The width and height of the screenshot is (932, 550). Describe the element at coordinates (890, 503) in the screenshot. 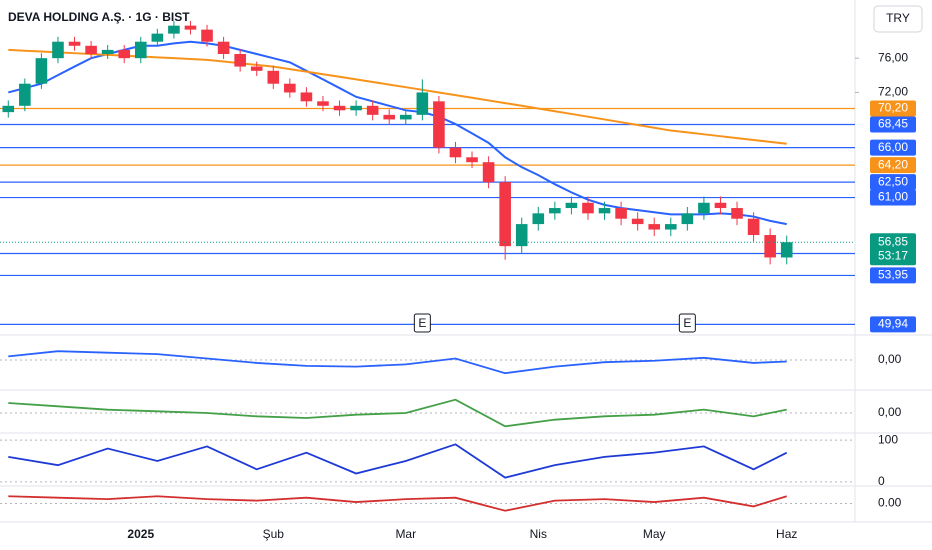

I see `pane-tick-label: 0.00` at that location.